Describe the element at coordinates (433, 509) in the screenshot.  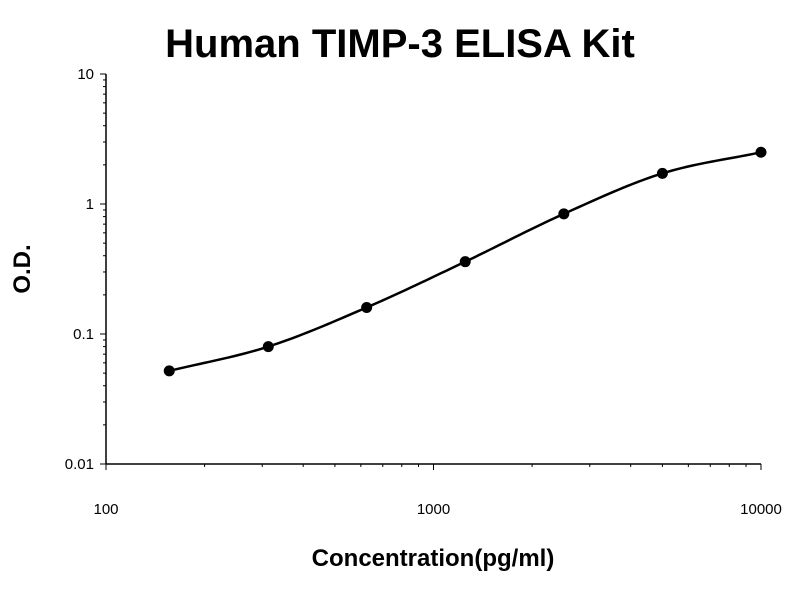
I see `x-tick-label: 1000` at that location.